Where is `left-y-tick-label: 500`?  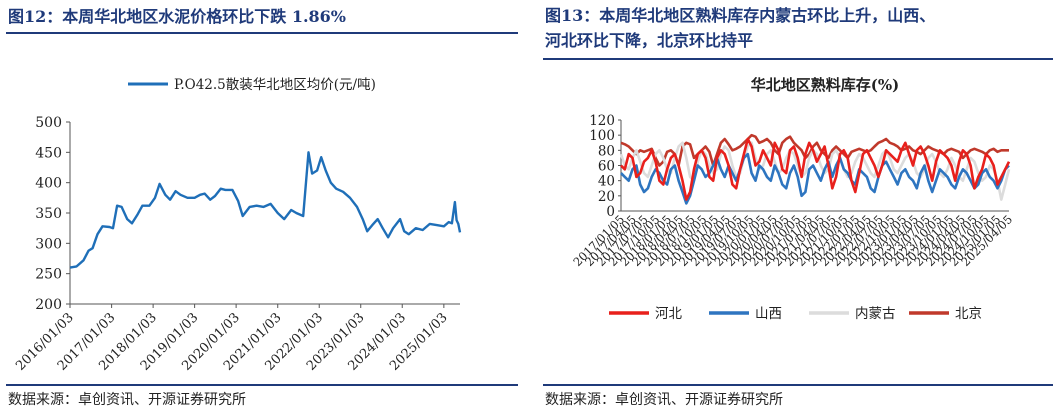
left-y-tick-label: 500 is located at coordinates (48, 123).